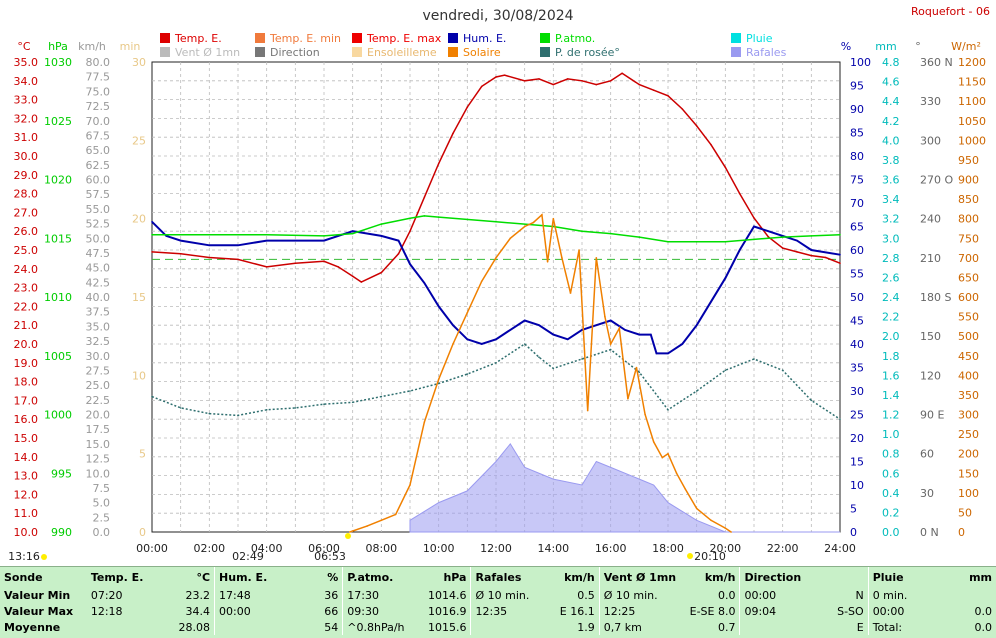 The height and width of the screenshot is (638, 996). Describe the element at coordinates (857, 227) in the screenshot. I see `axis-tick-hum: 65` at that location.